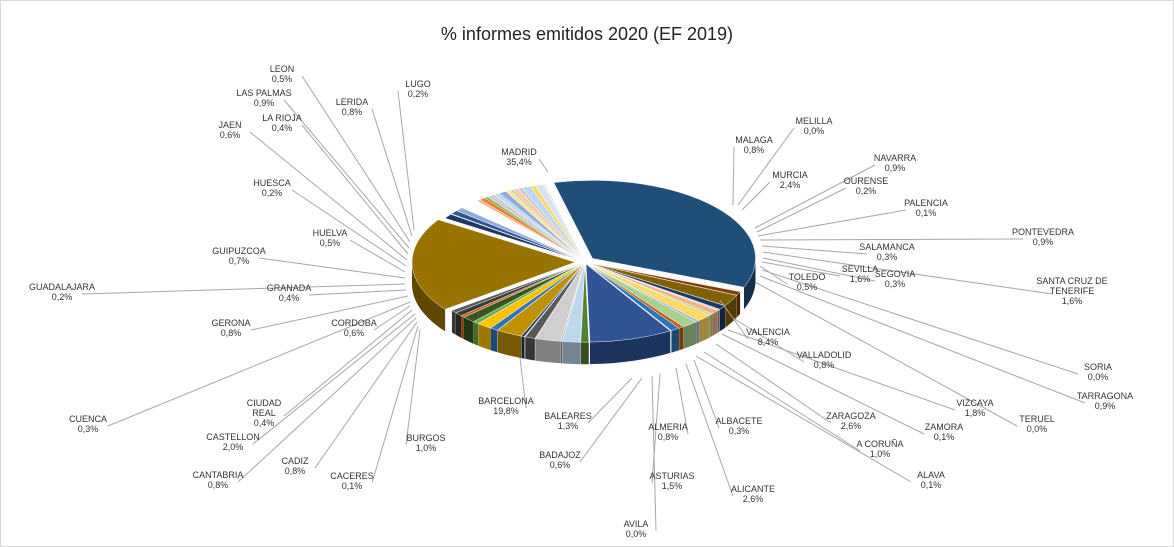  I want to click on data-label-guadalajara: GUADALAJARA 0,2%, so click(62, 292).